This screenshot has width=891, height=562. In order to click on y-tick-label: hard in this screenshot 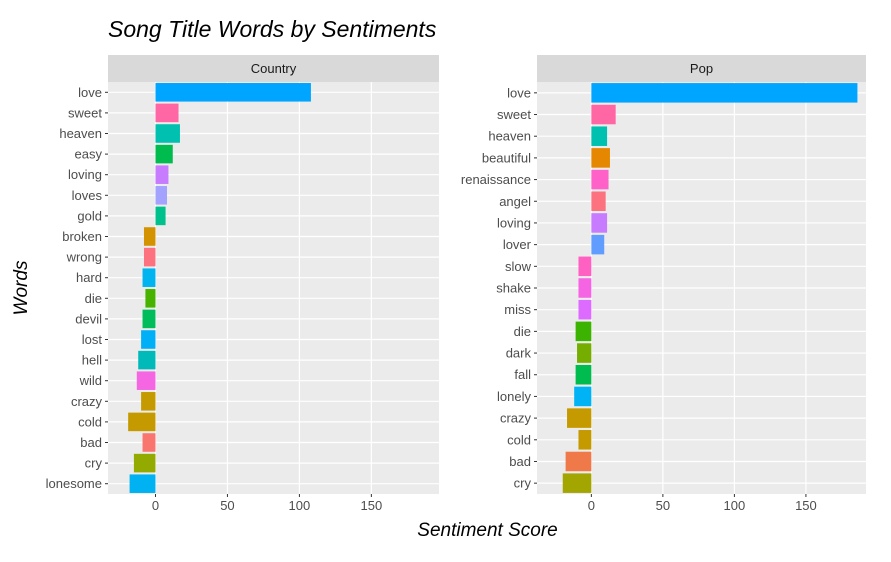, I will do `click(89, 277)`.